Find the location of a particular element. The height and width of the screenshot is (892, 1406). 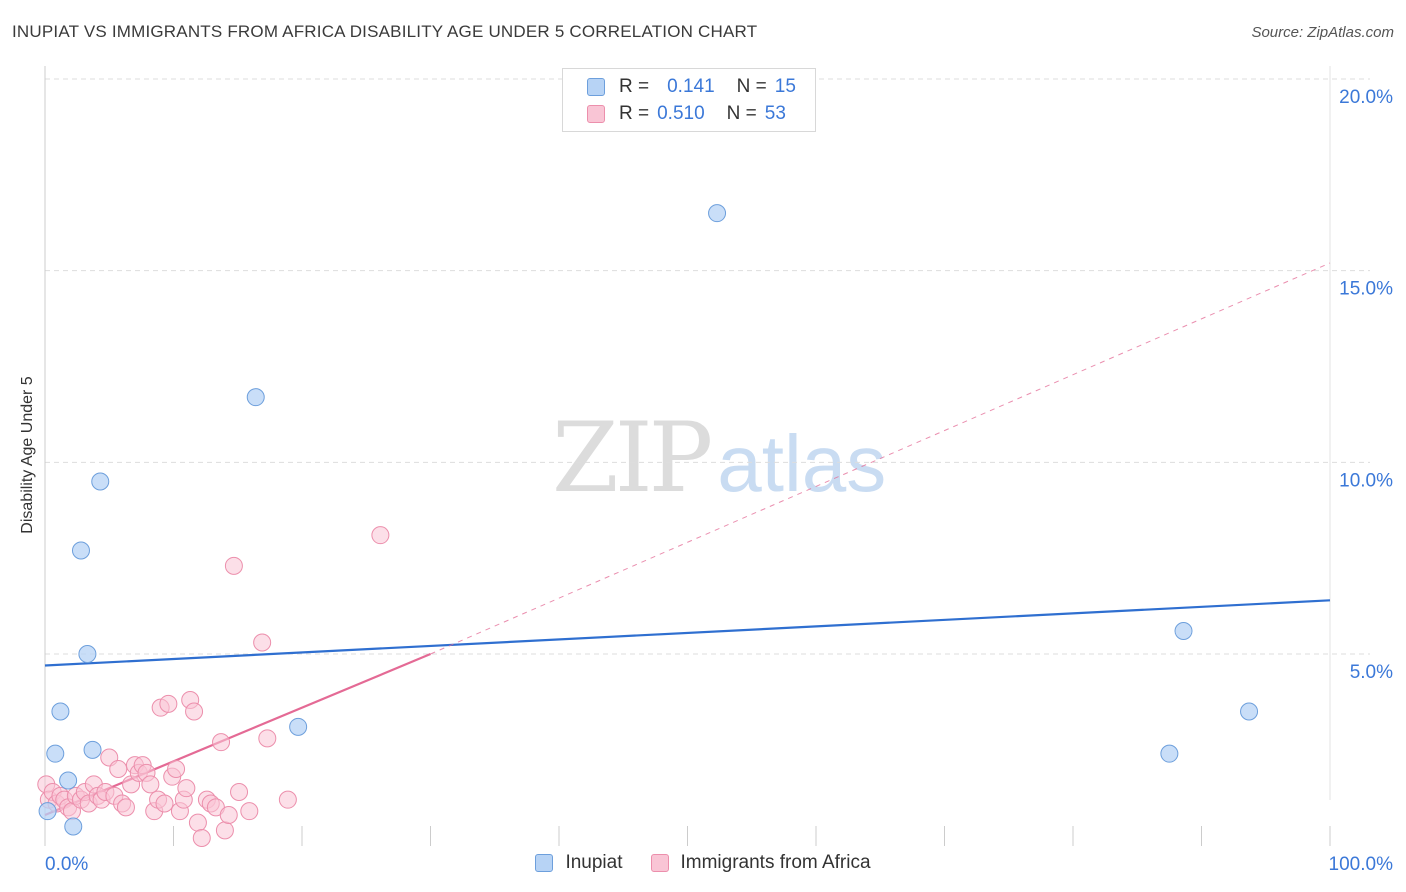

legend-r-value: 0.141 is located at coordinates (691, 86).